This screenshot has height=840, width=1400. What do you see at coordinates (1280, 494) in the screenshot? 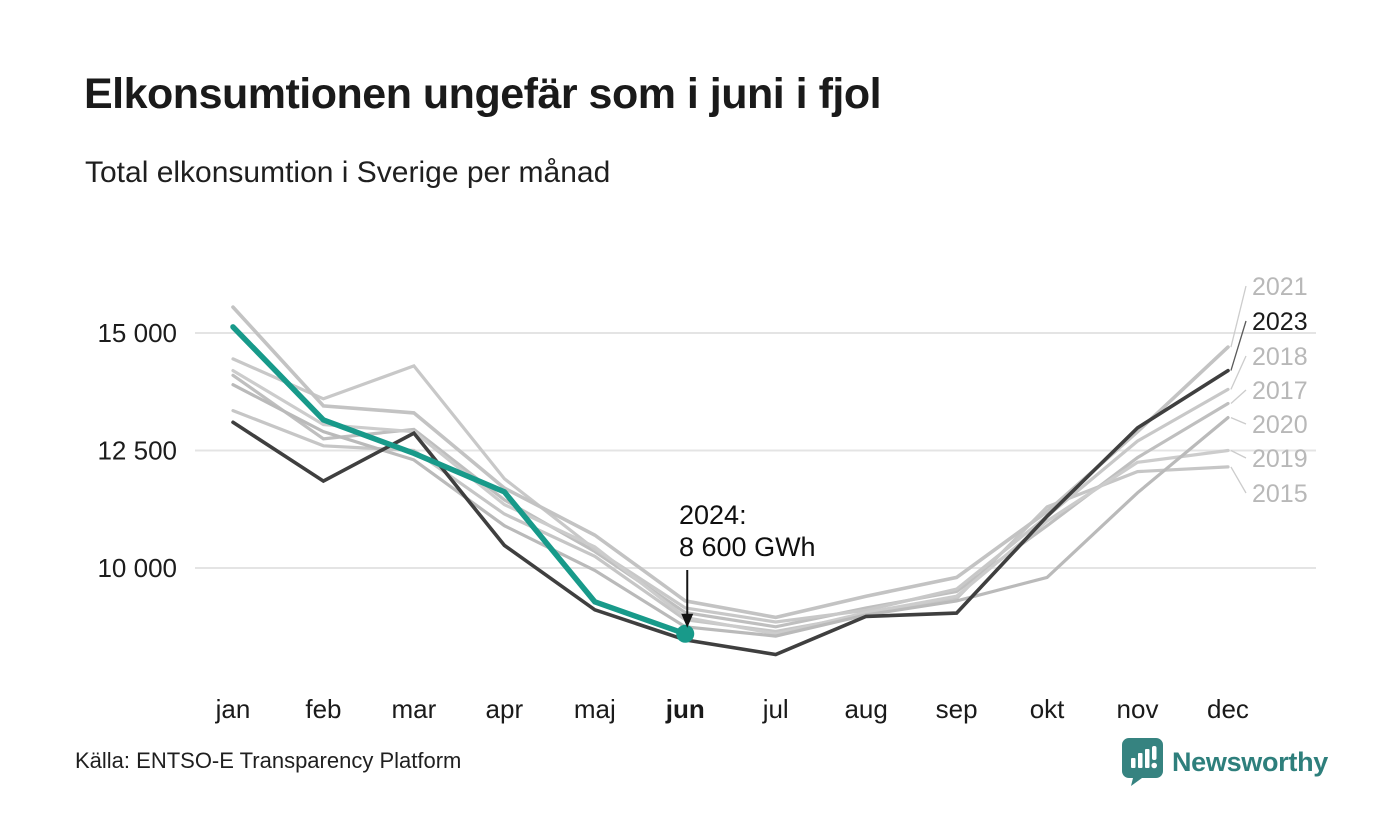
I see `year-label-2015: 2015` at bounding box center [1280, 494].